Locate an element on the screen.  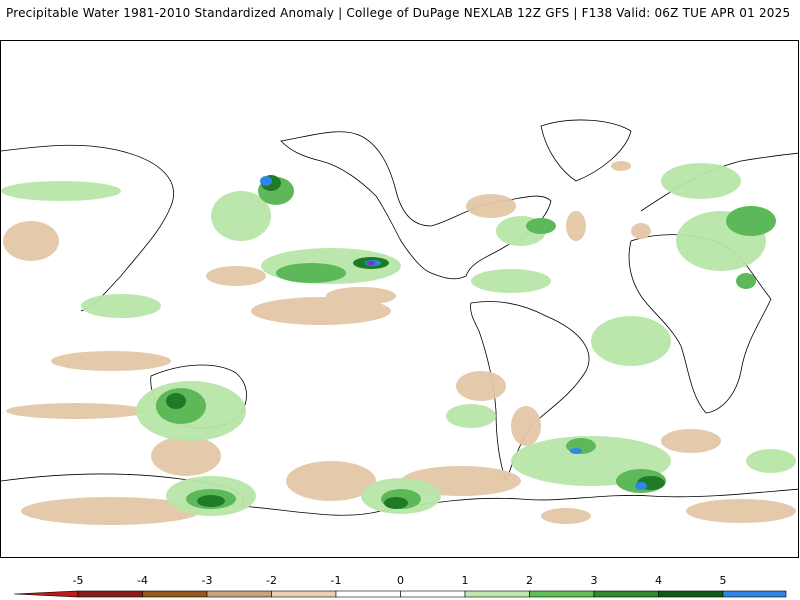
colorbar-tick-label: 5 is located at coordinates (723, 580).